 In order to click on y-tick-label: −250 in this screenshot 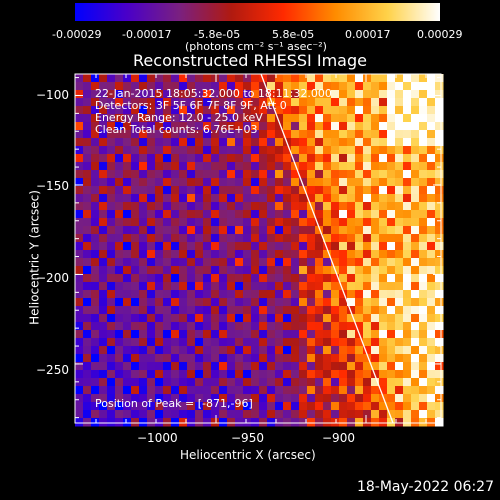, I will do `click(52, 370)`.